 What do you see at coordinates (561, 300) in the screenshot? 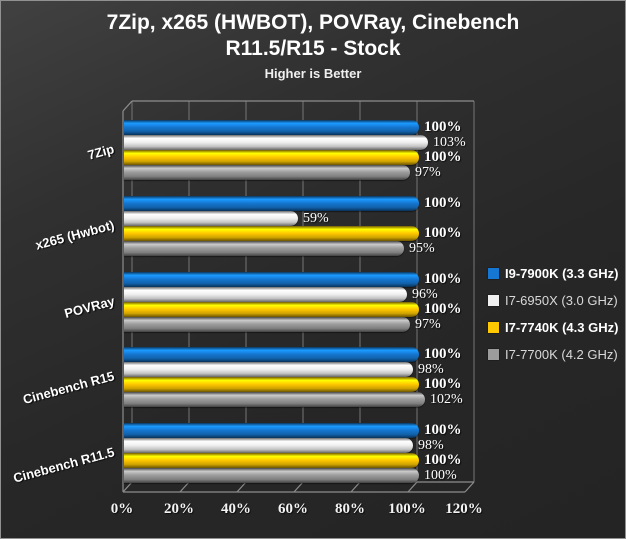
I see `legend-label: I7-6950X (3.0 GHz)` at bounding box center [561, 300].